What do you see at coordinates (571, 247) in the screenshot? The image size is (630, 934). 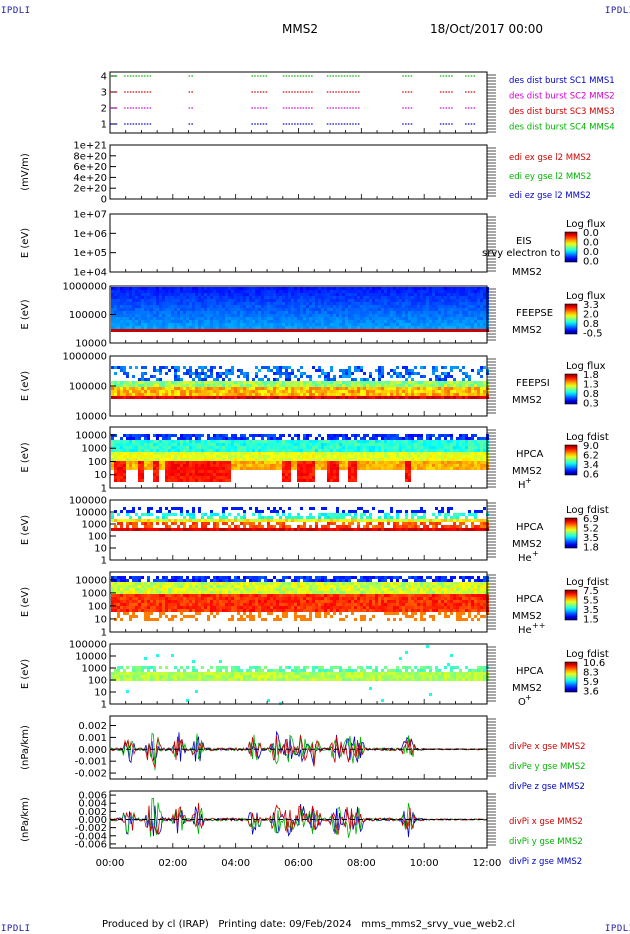 I see `colorbar` at bounding box center [571, 247].